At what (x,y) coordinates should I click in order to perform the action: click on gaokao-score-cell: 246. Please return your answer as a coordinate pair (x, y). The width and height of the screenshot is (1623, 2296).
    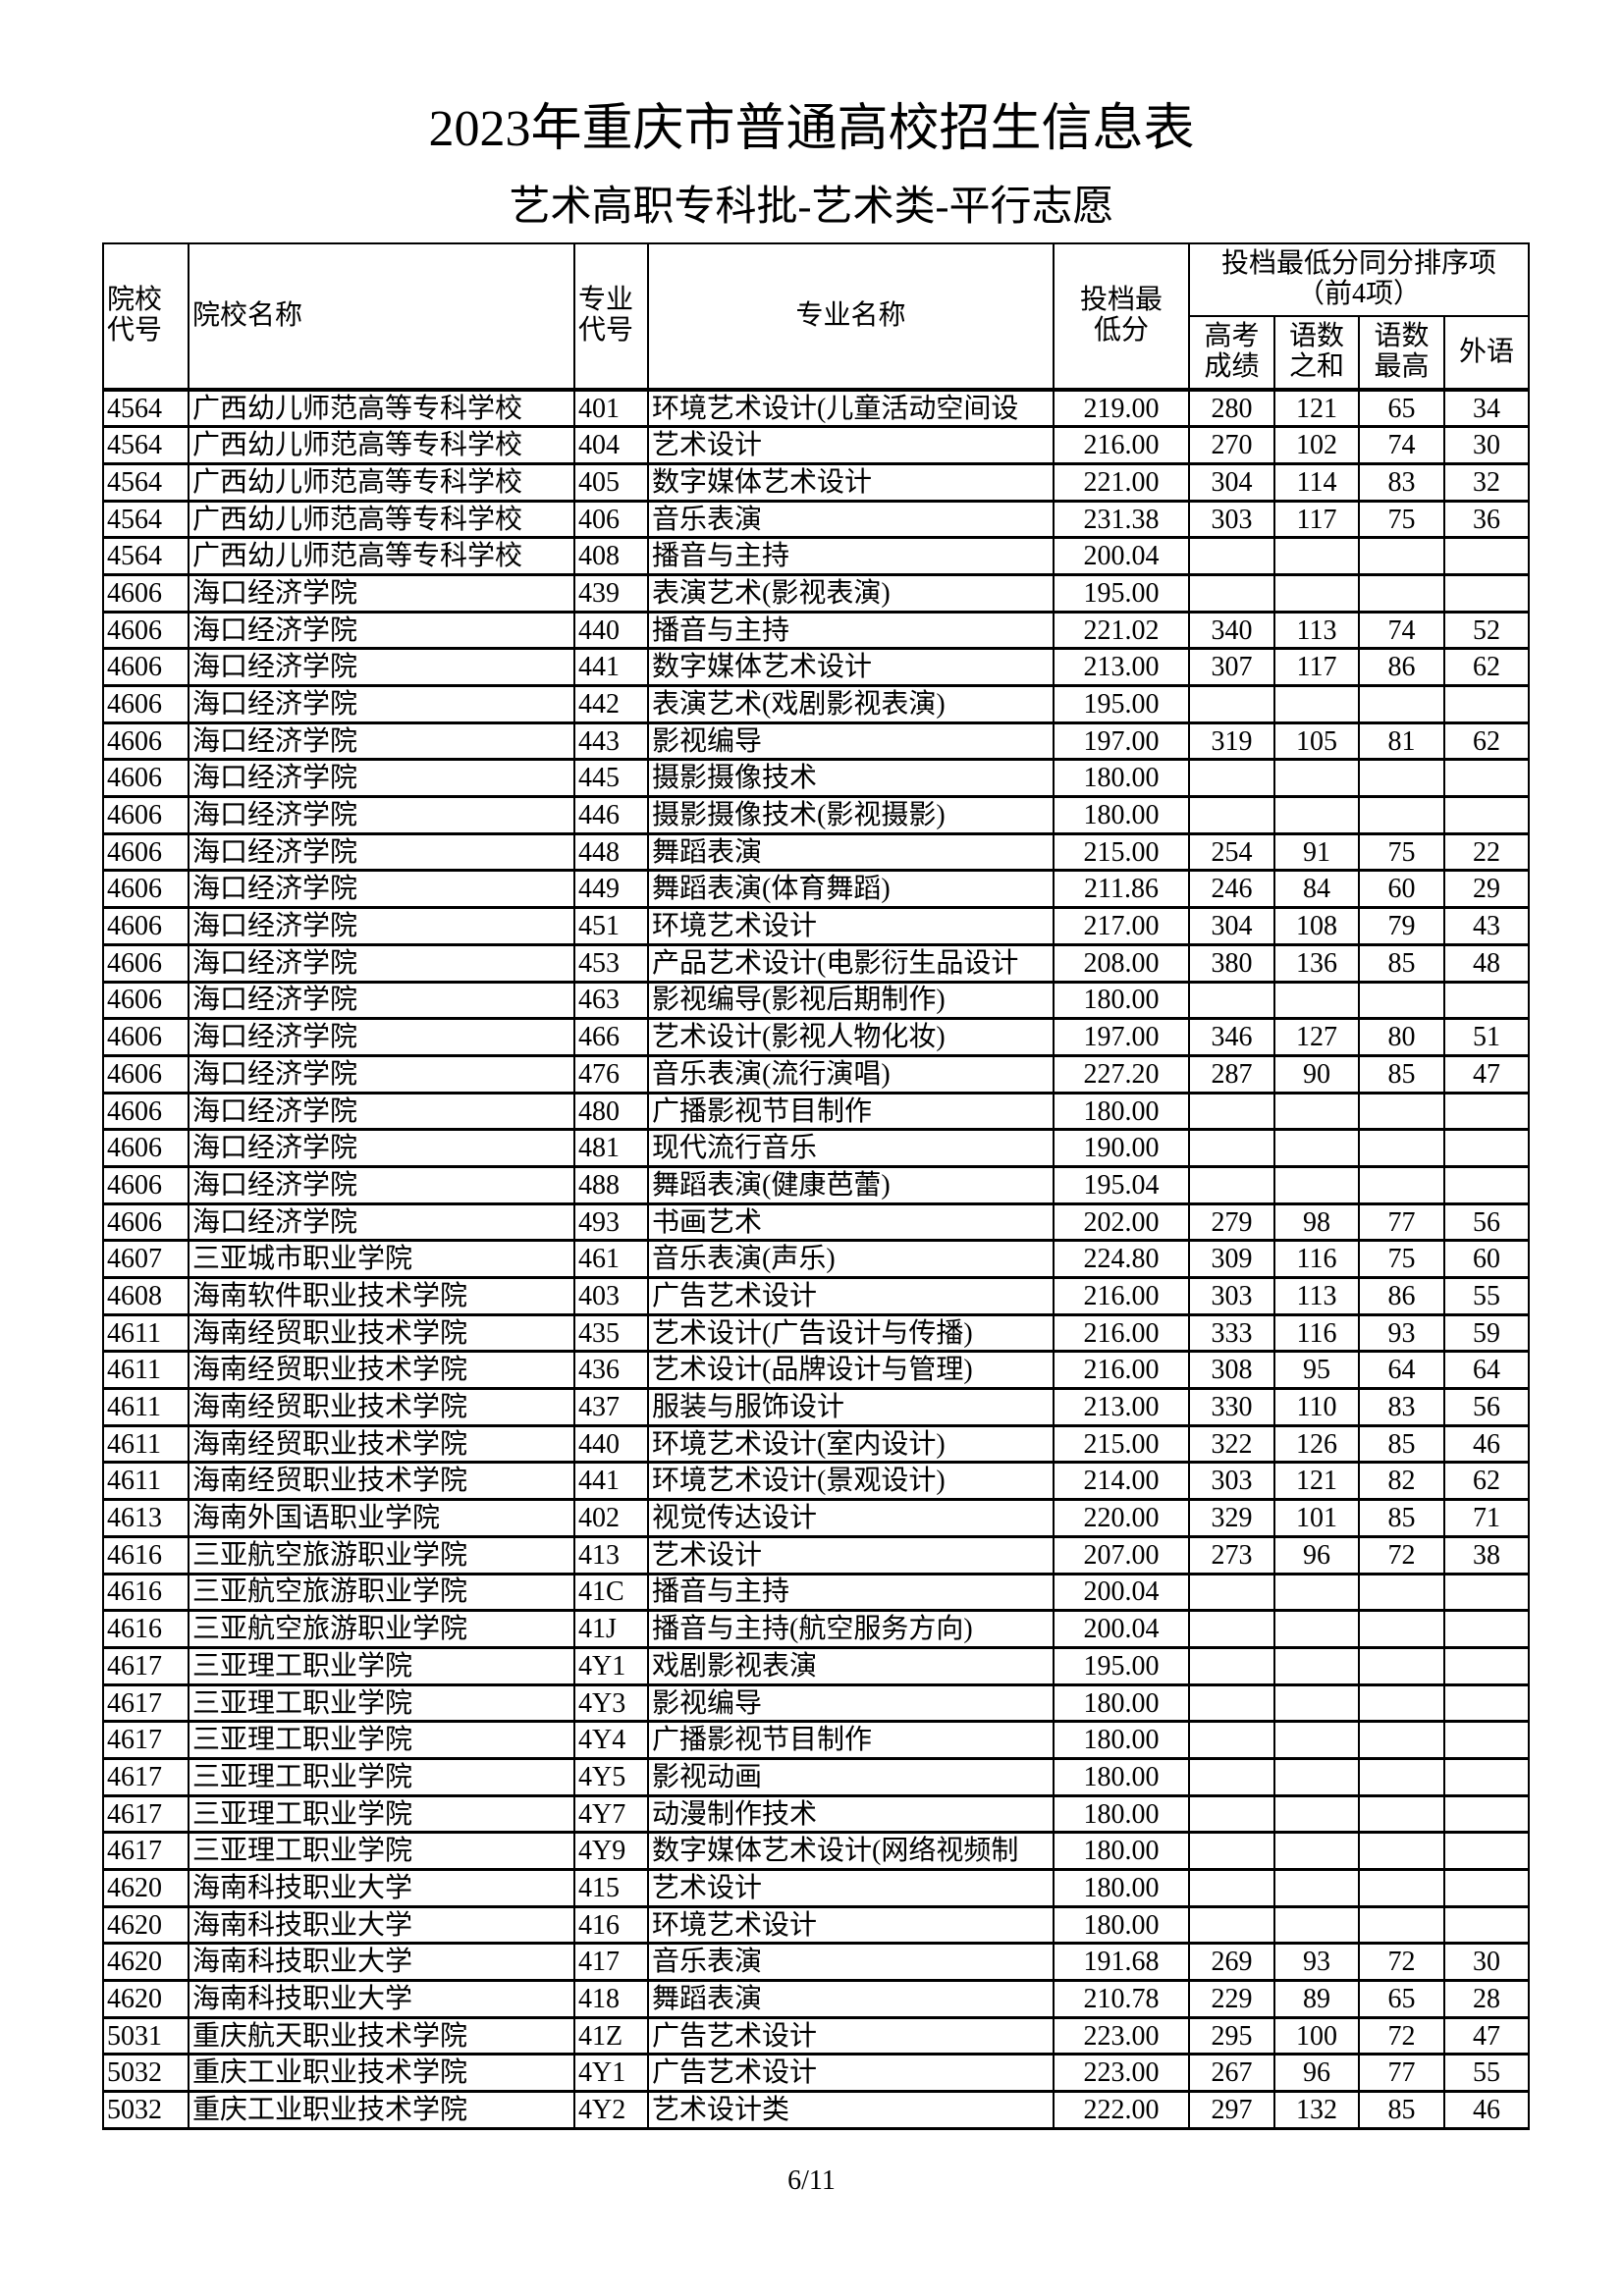
    Looking at the image, I should click on (1231, 889).